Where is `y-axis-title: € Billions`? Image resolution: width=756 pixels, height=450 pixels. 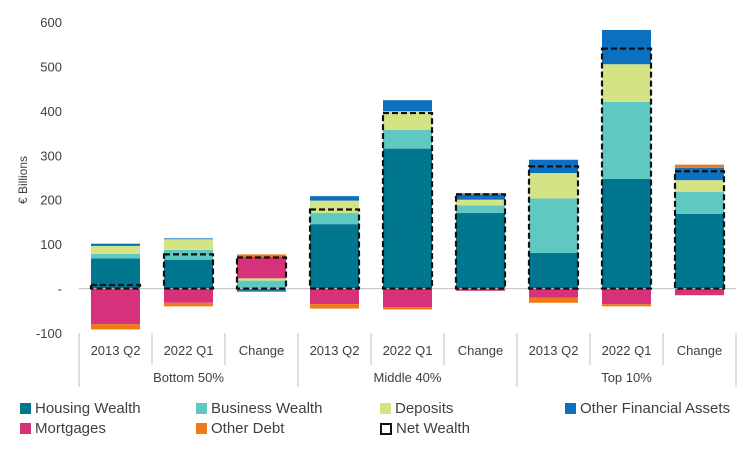 y-axis-title: € Billions is located at coordinates (23, 180).